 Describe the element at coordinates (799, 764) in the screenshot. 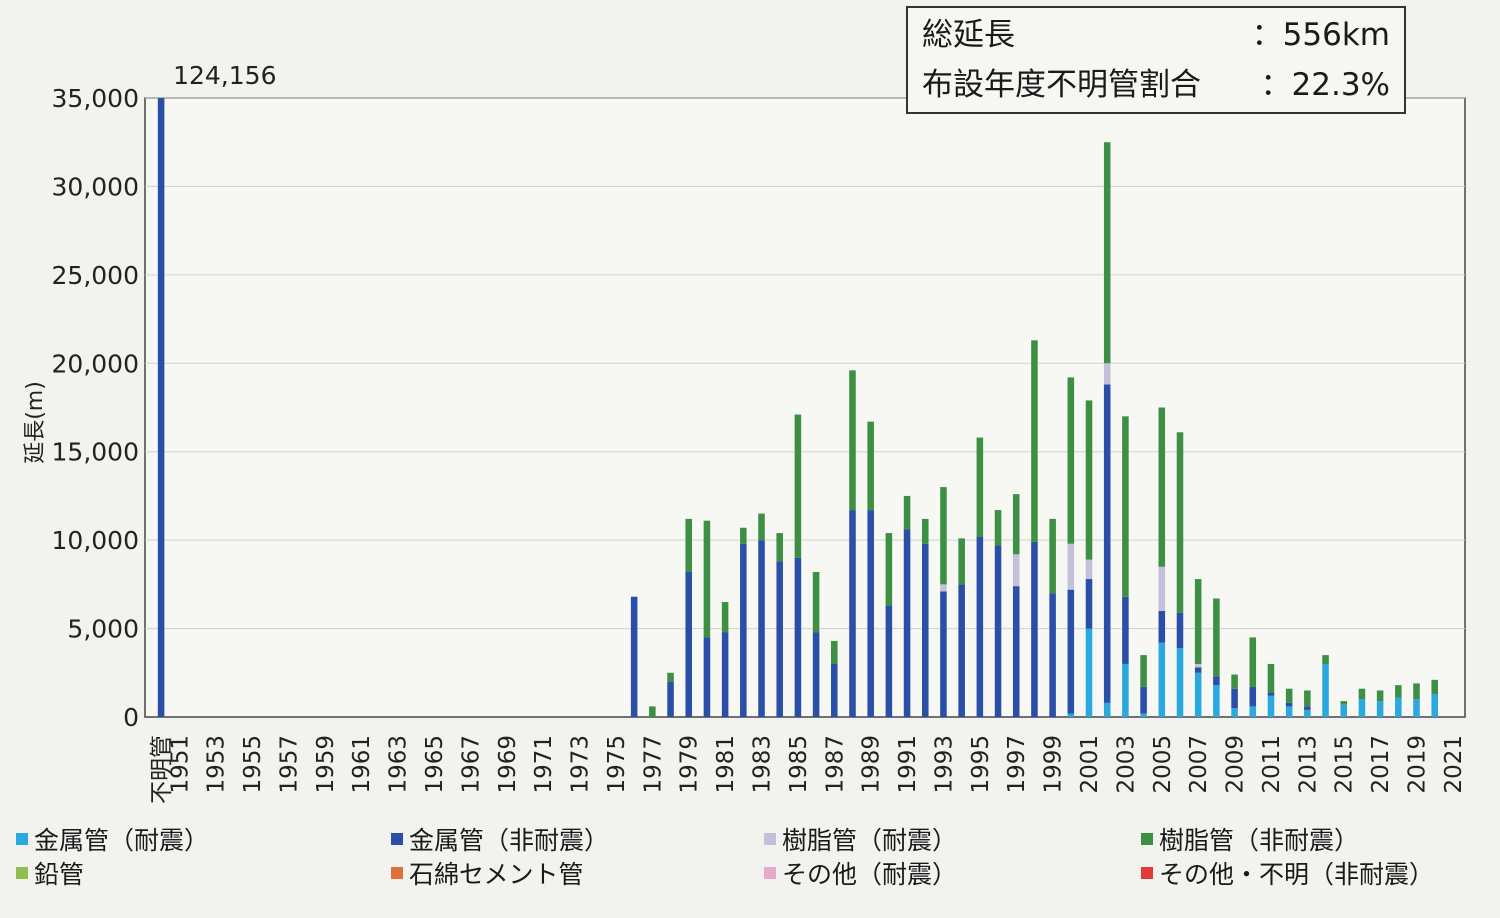

I see `x-tick-label: 1985` at that location.